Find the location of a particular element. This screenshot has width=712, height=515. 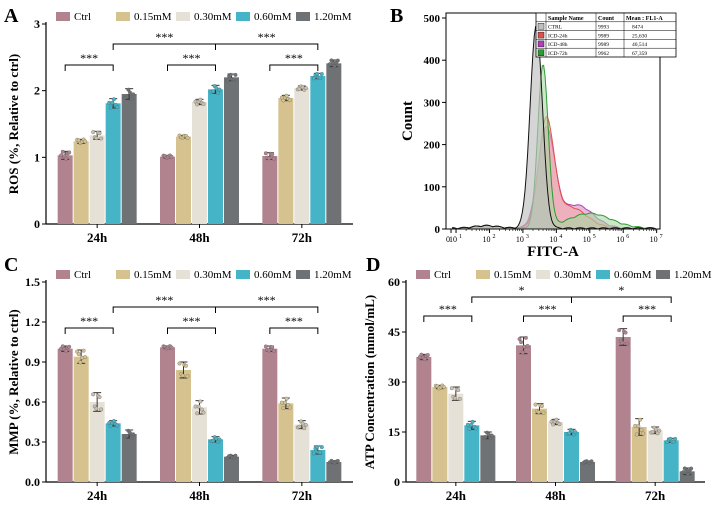

panel-b-table-header: Mean : FL1-A is located at coordinates (644, 19).